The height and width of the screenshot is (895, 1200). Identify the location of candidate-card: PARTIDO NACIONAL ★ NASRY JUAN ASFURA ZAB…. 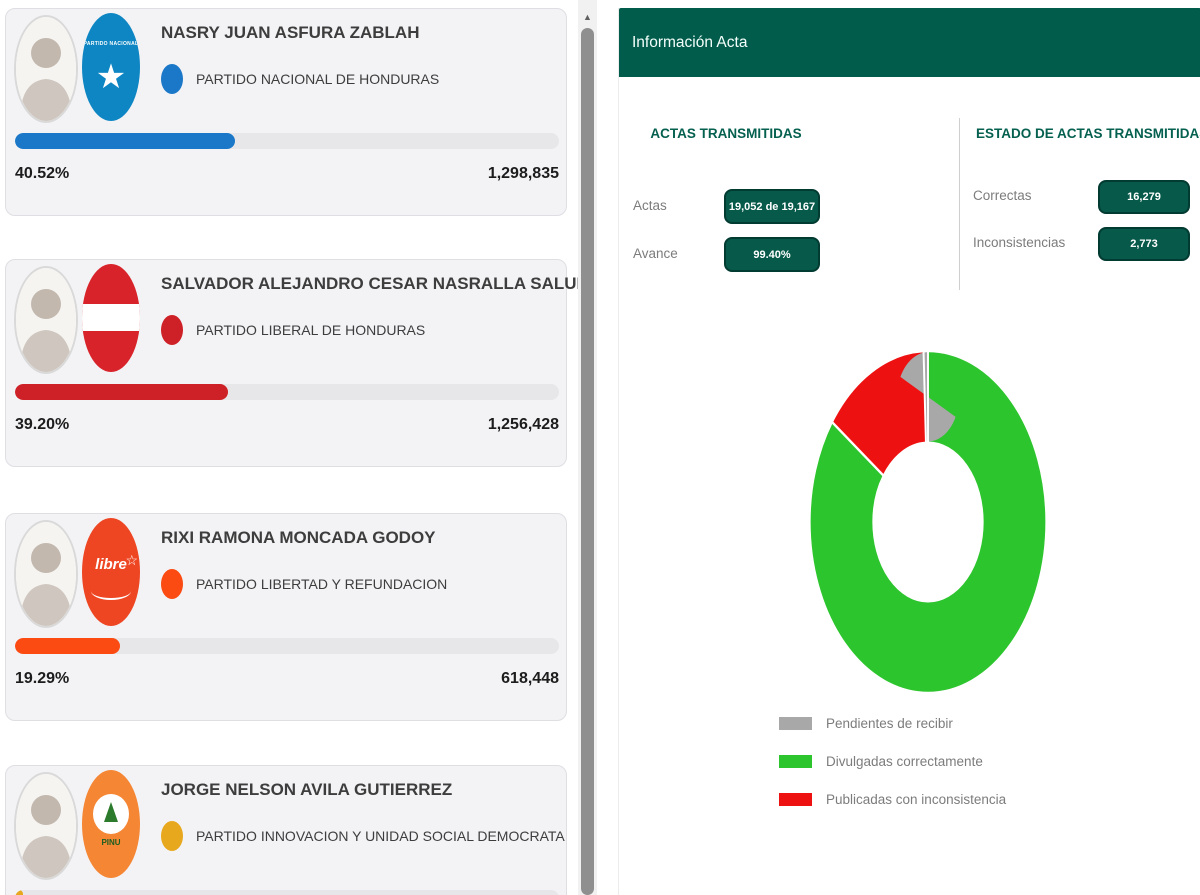
(286, 112).